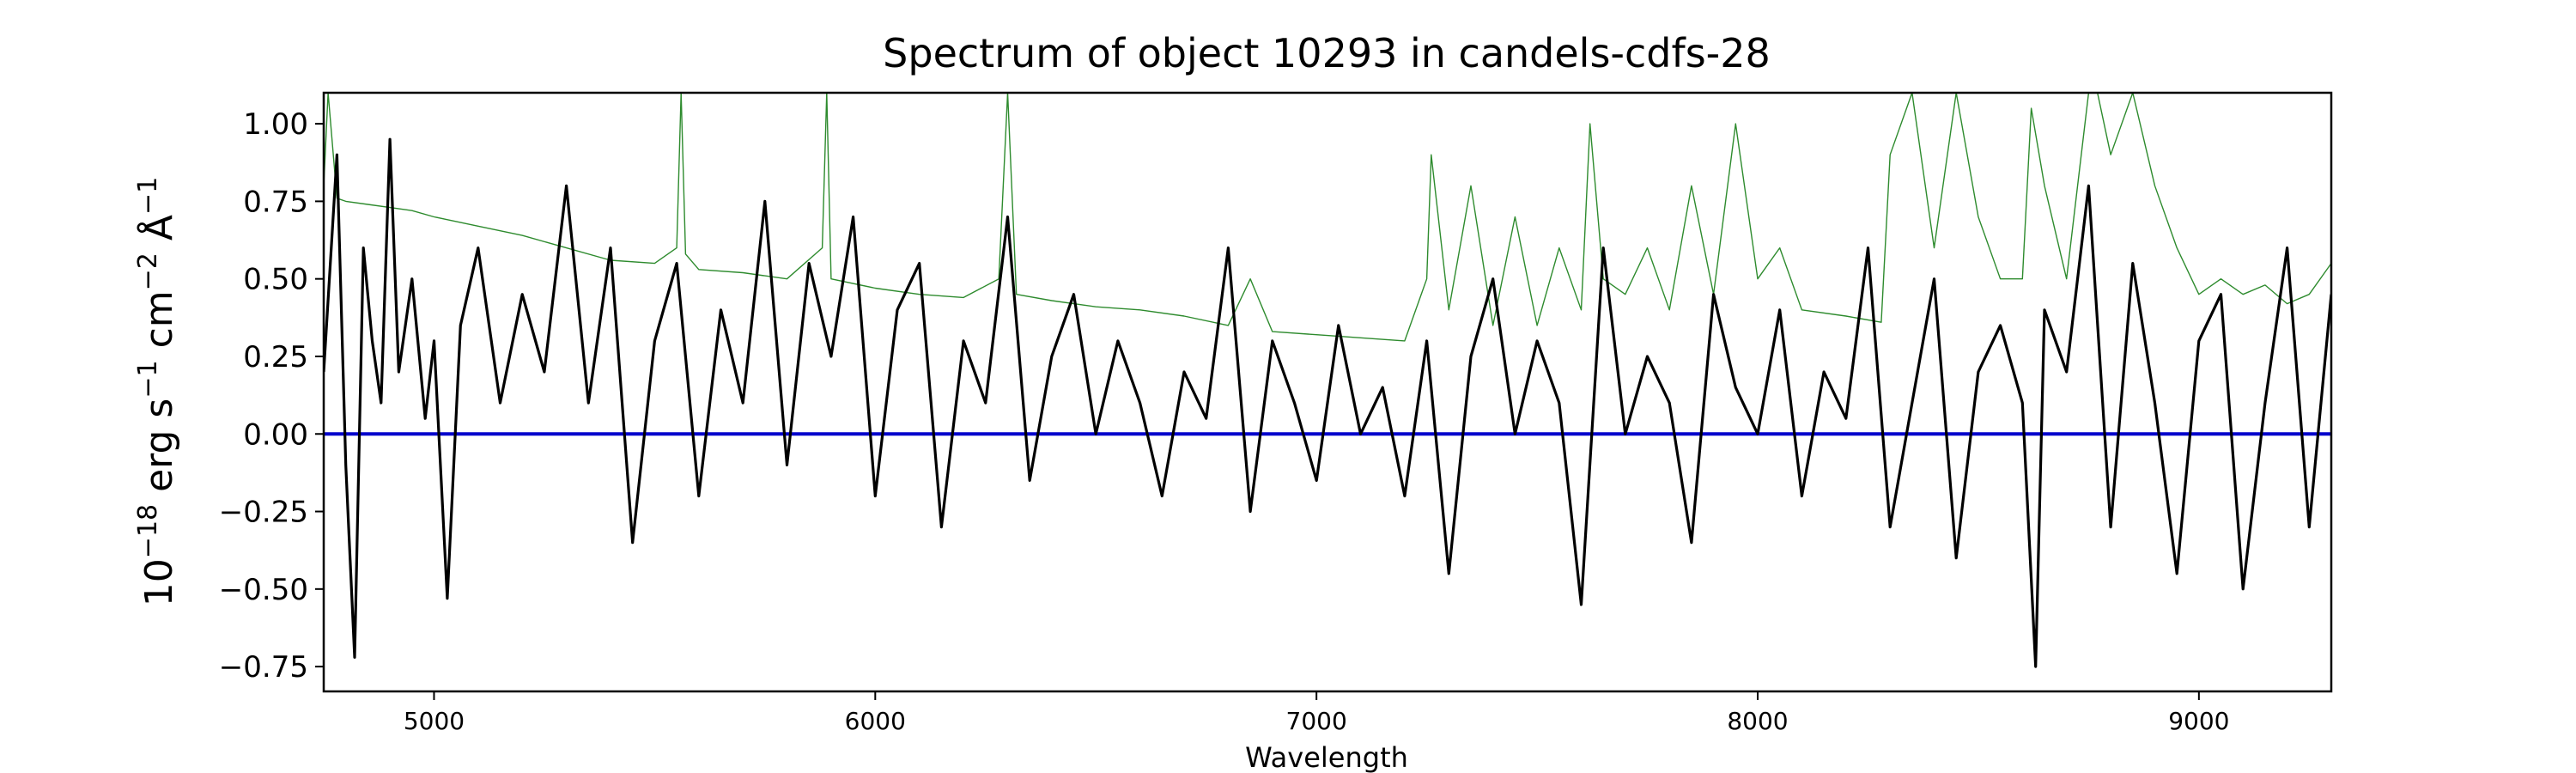 This screenshot has width=2576, height=773. Describe the element at coordinates (434, 721) in the screenshot. I see `x-tick-label: 5000` at that location.